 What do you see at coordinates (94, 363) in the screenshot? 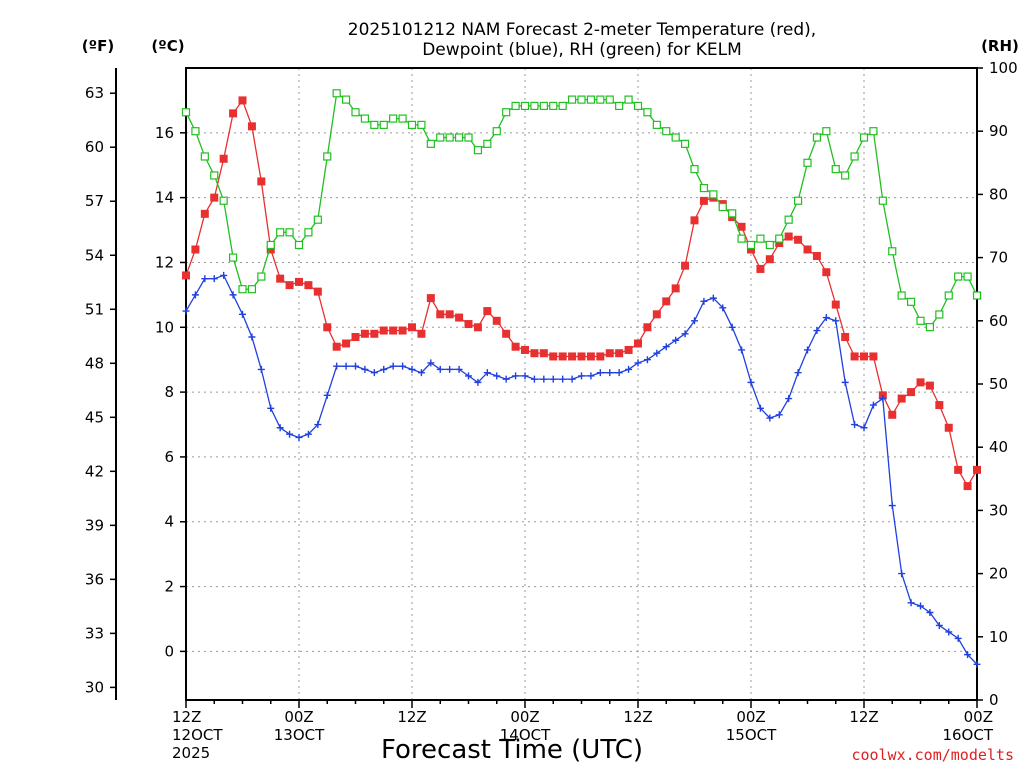
I see `fahrenheit-tick-label: 48` at bounding box center [94, 363].